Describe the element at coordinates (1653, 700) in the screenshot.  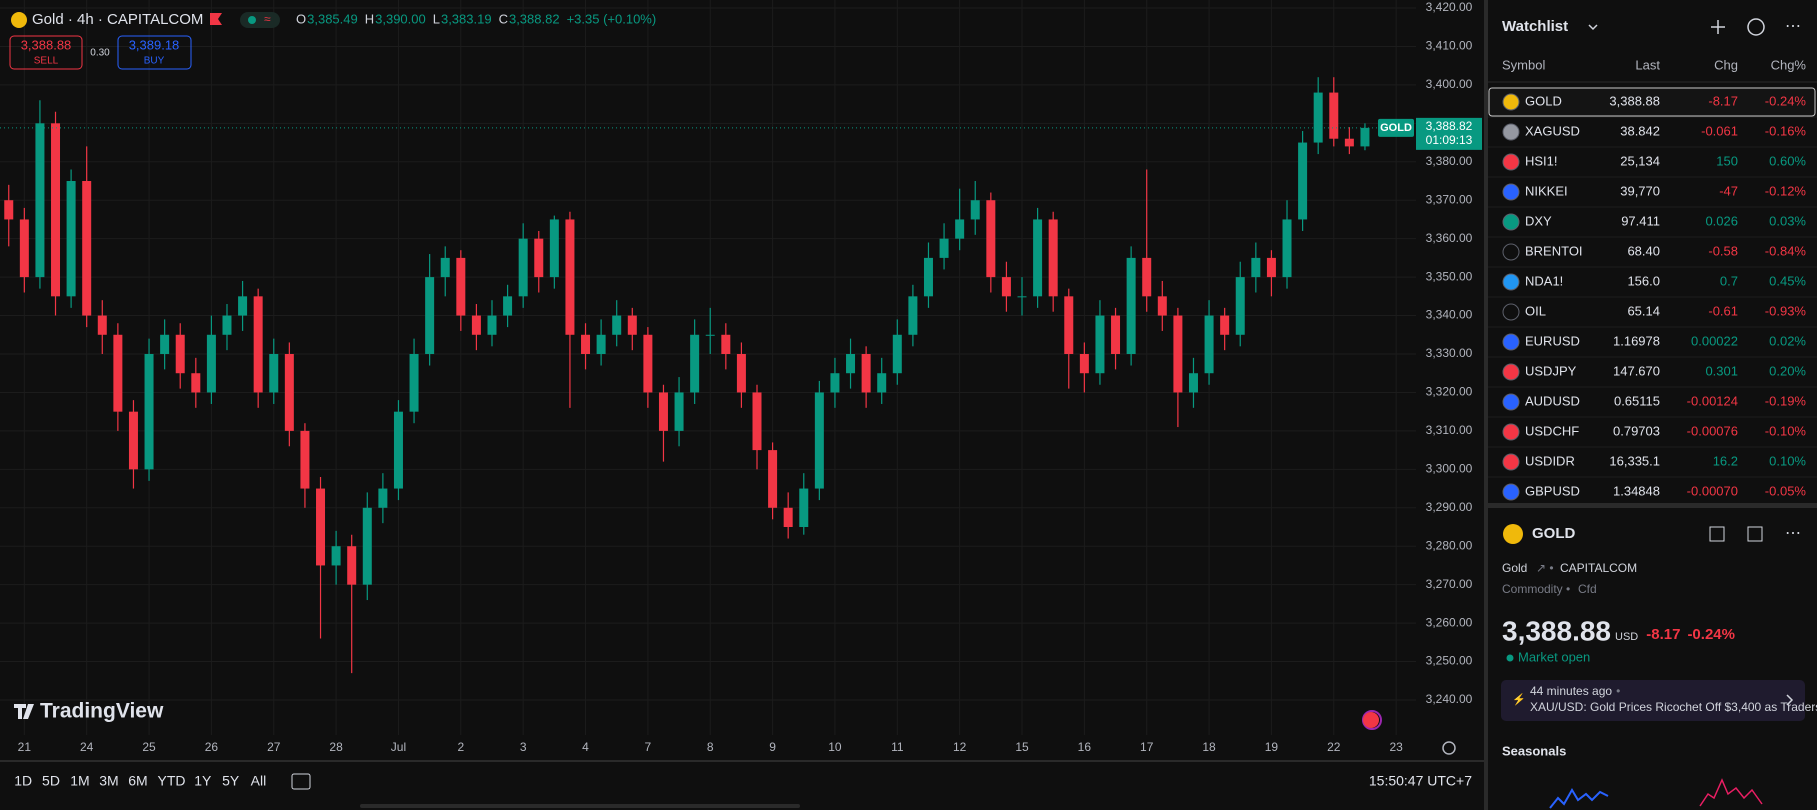
I see `news-card` at that location.